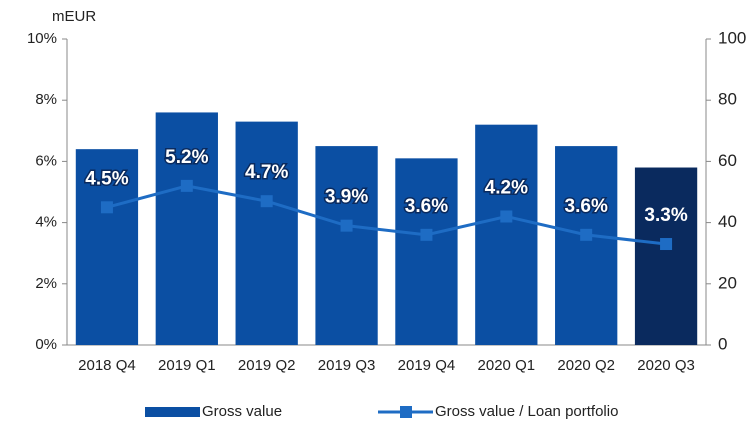 The height and width of the screenshot is (427, 753). What do you see at coordinates (74, 16) in the screenshot?
I see `y-unit-label: mEUR` at bounding box center [74, 16].